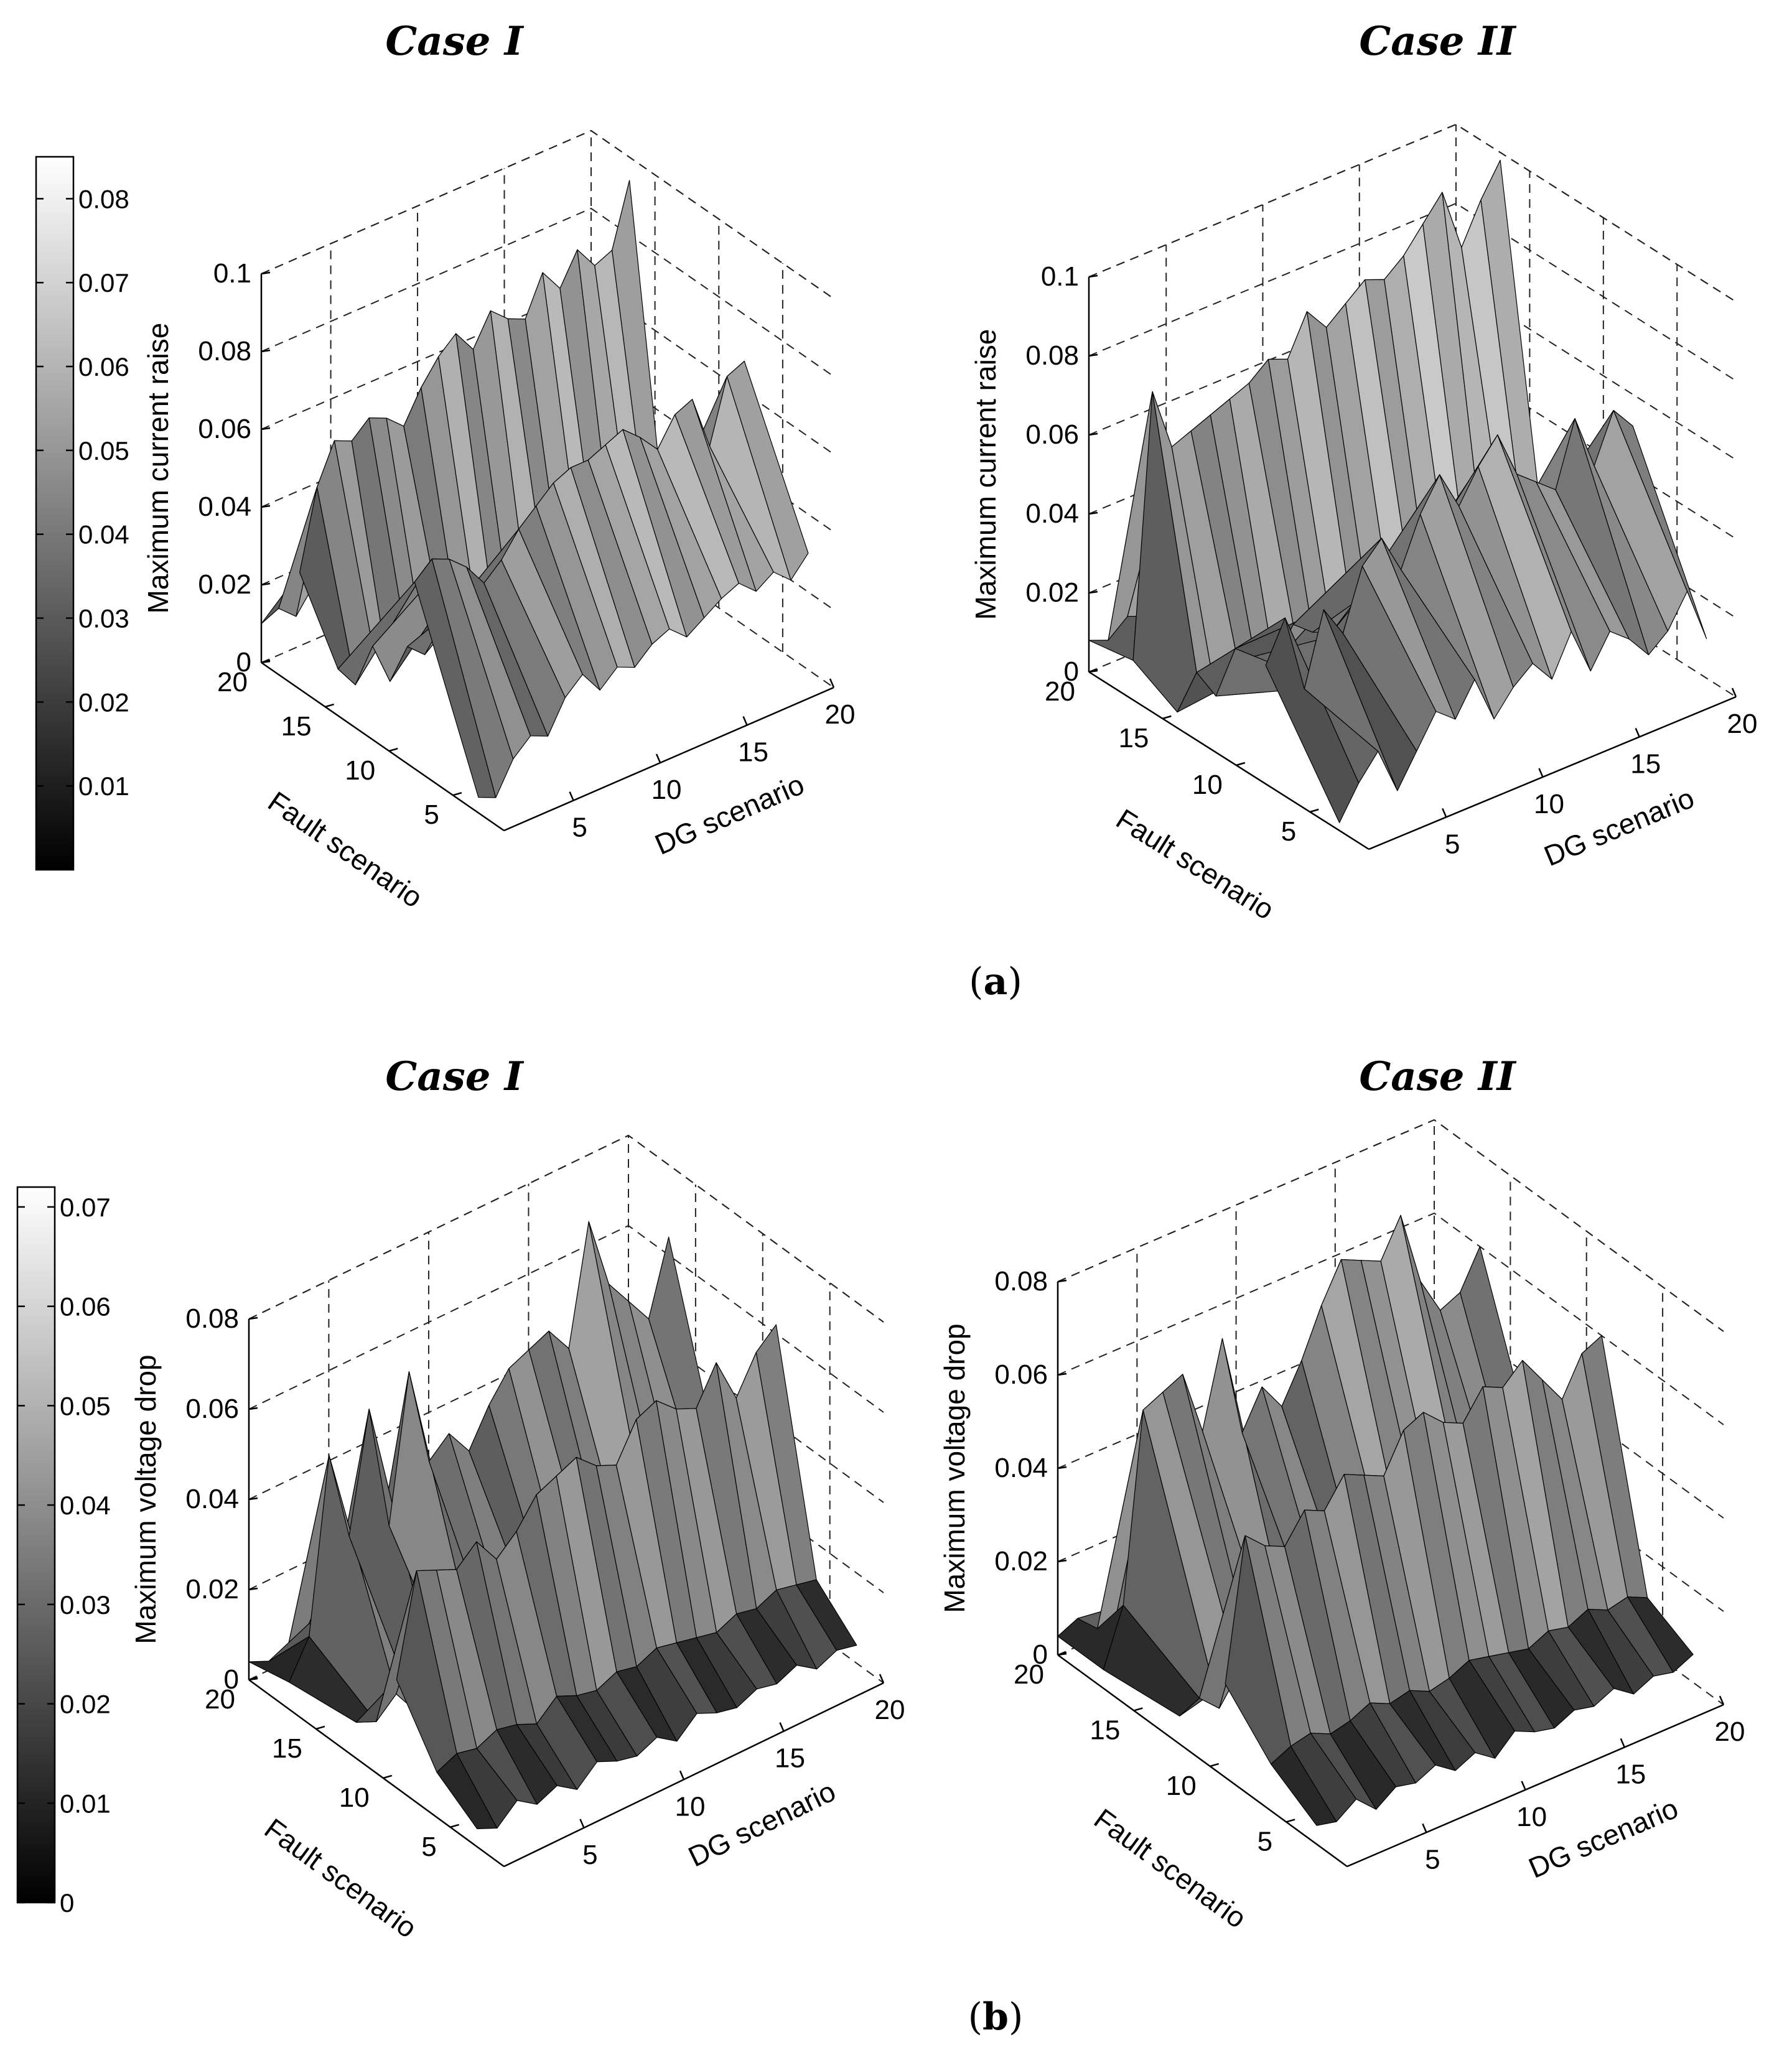 The height and width of the screenshot is (2050, 1792). What do you see at coordinates (243, 663) in the screenshot?
I see `z-tick-label: 0` at bounding box center [243, 663].